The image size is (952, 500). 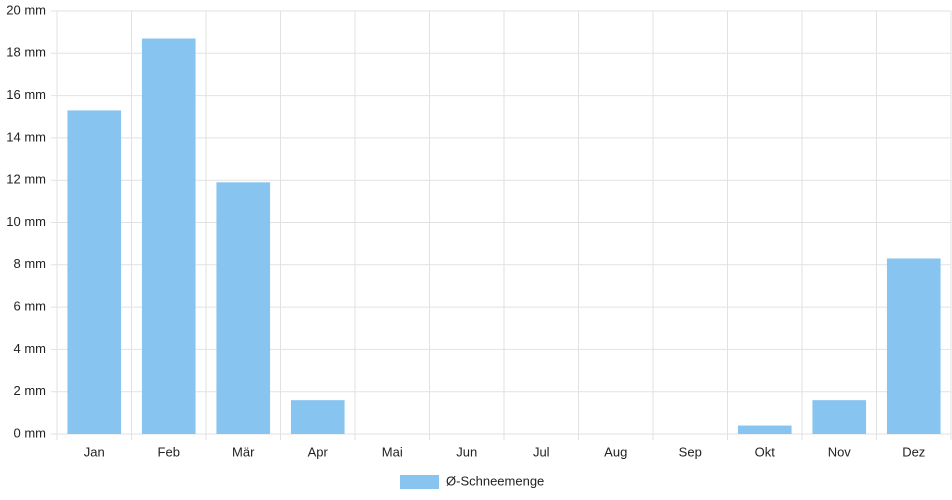 What do you see at coordinates (30, 432) in the screenshot?
I see `y-tick-label: 0 mm` at bounding box center [30, 432].